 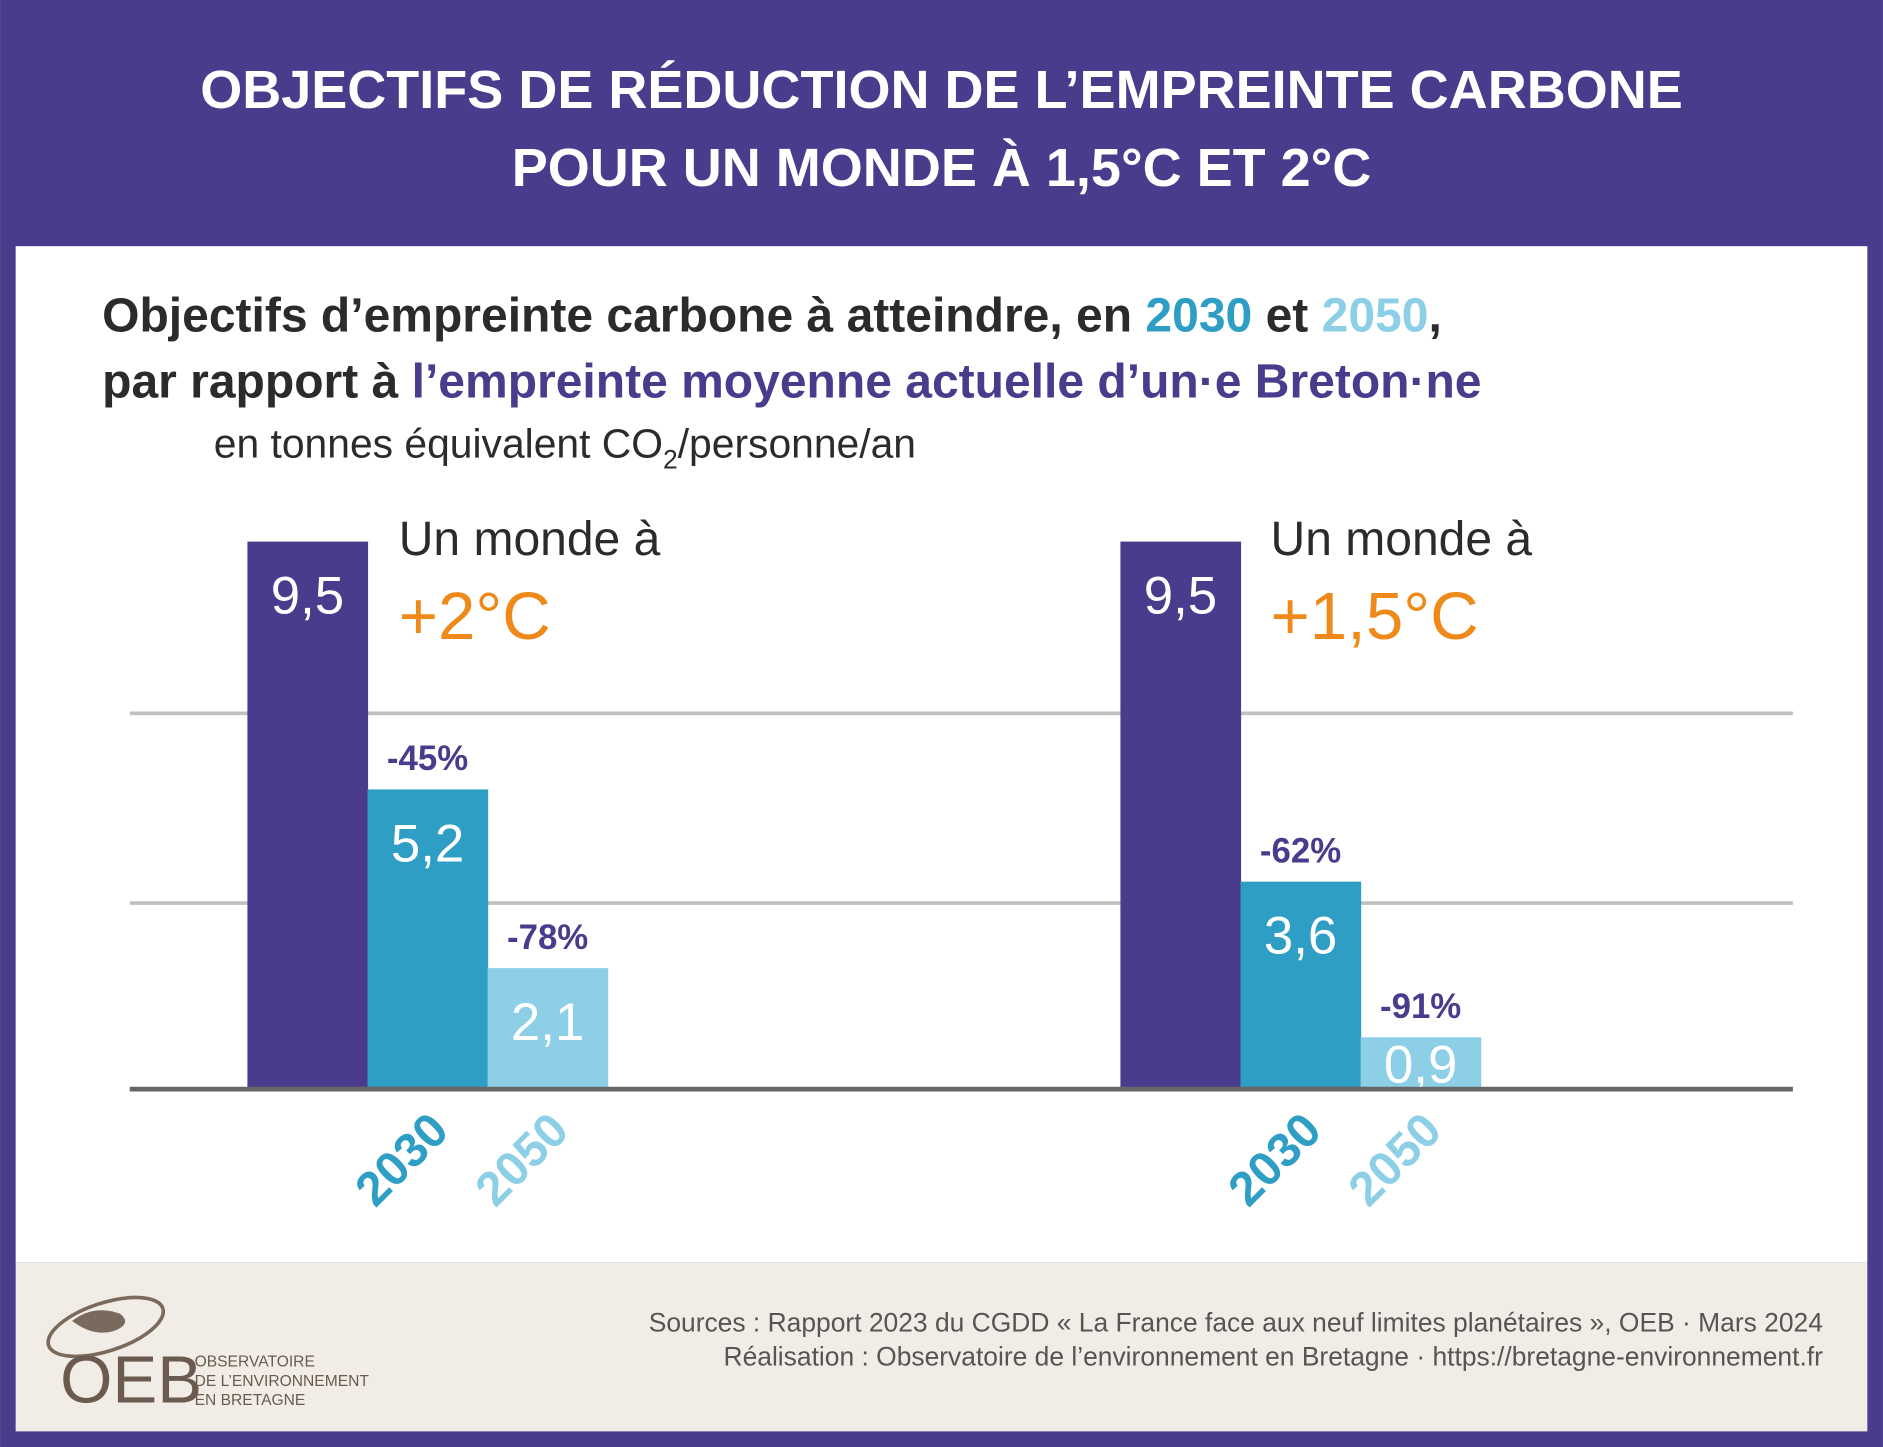 I want to click on subtitle-part: ,, so click(x=1434, y=315).